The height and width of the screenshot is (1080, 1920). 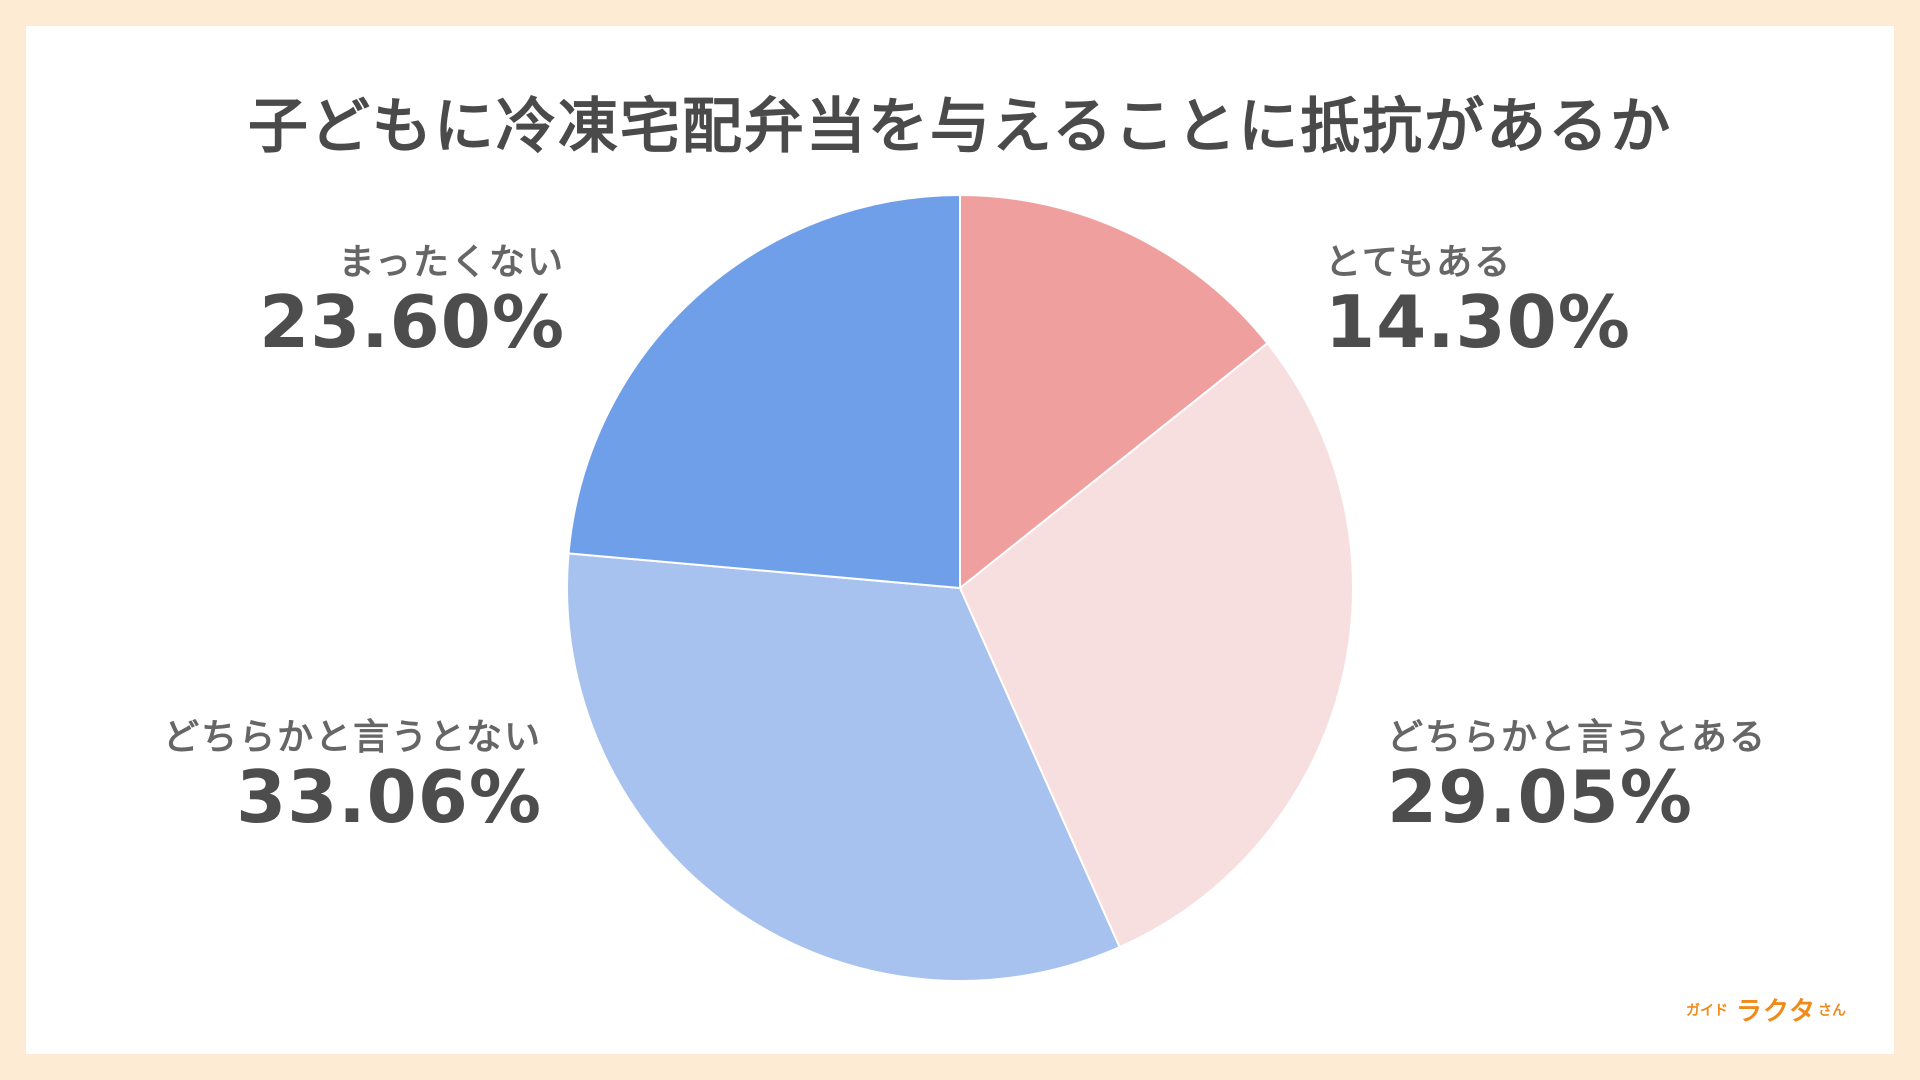 I want to click on brand-logo: ガイド ラクタ さん, so click(x=1766, y=1009).